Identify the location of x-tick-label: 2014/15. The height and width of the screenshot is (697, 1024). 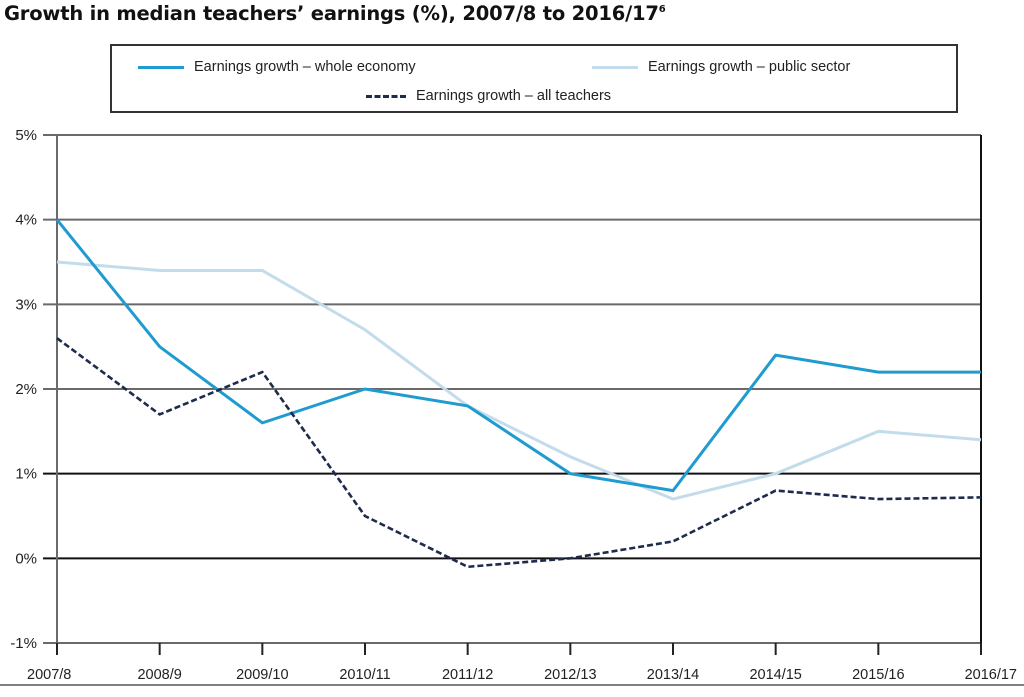
(775, 675).